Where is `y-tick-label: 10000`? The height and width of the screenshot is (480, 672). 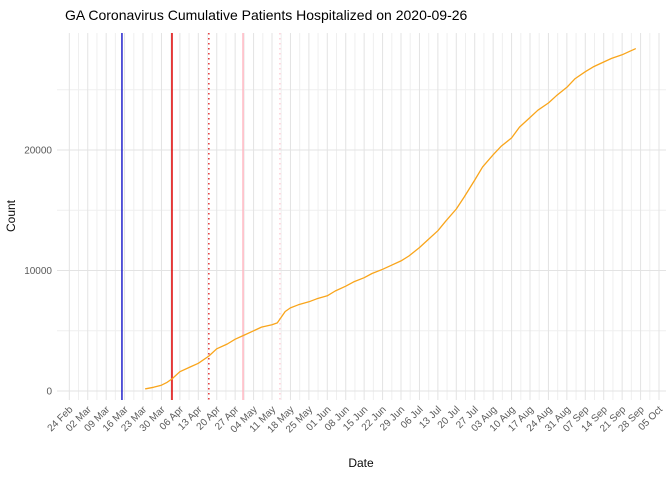
y-tick-label: 10000 is located at coordinates (38, 271).